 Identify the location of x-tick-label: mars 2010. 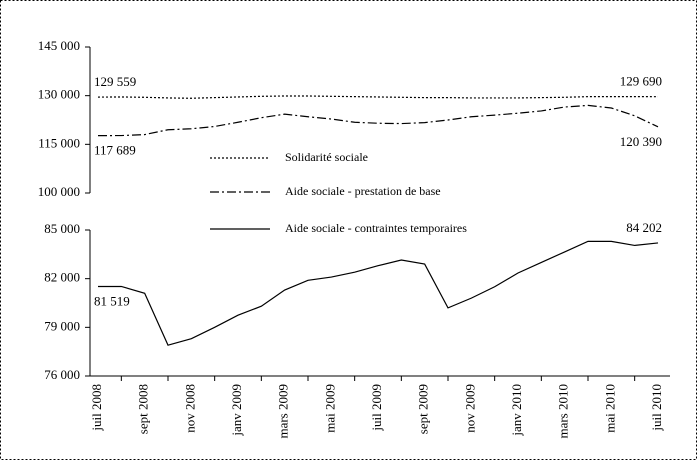
(563, 411).